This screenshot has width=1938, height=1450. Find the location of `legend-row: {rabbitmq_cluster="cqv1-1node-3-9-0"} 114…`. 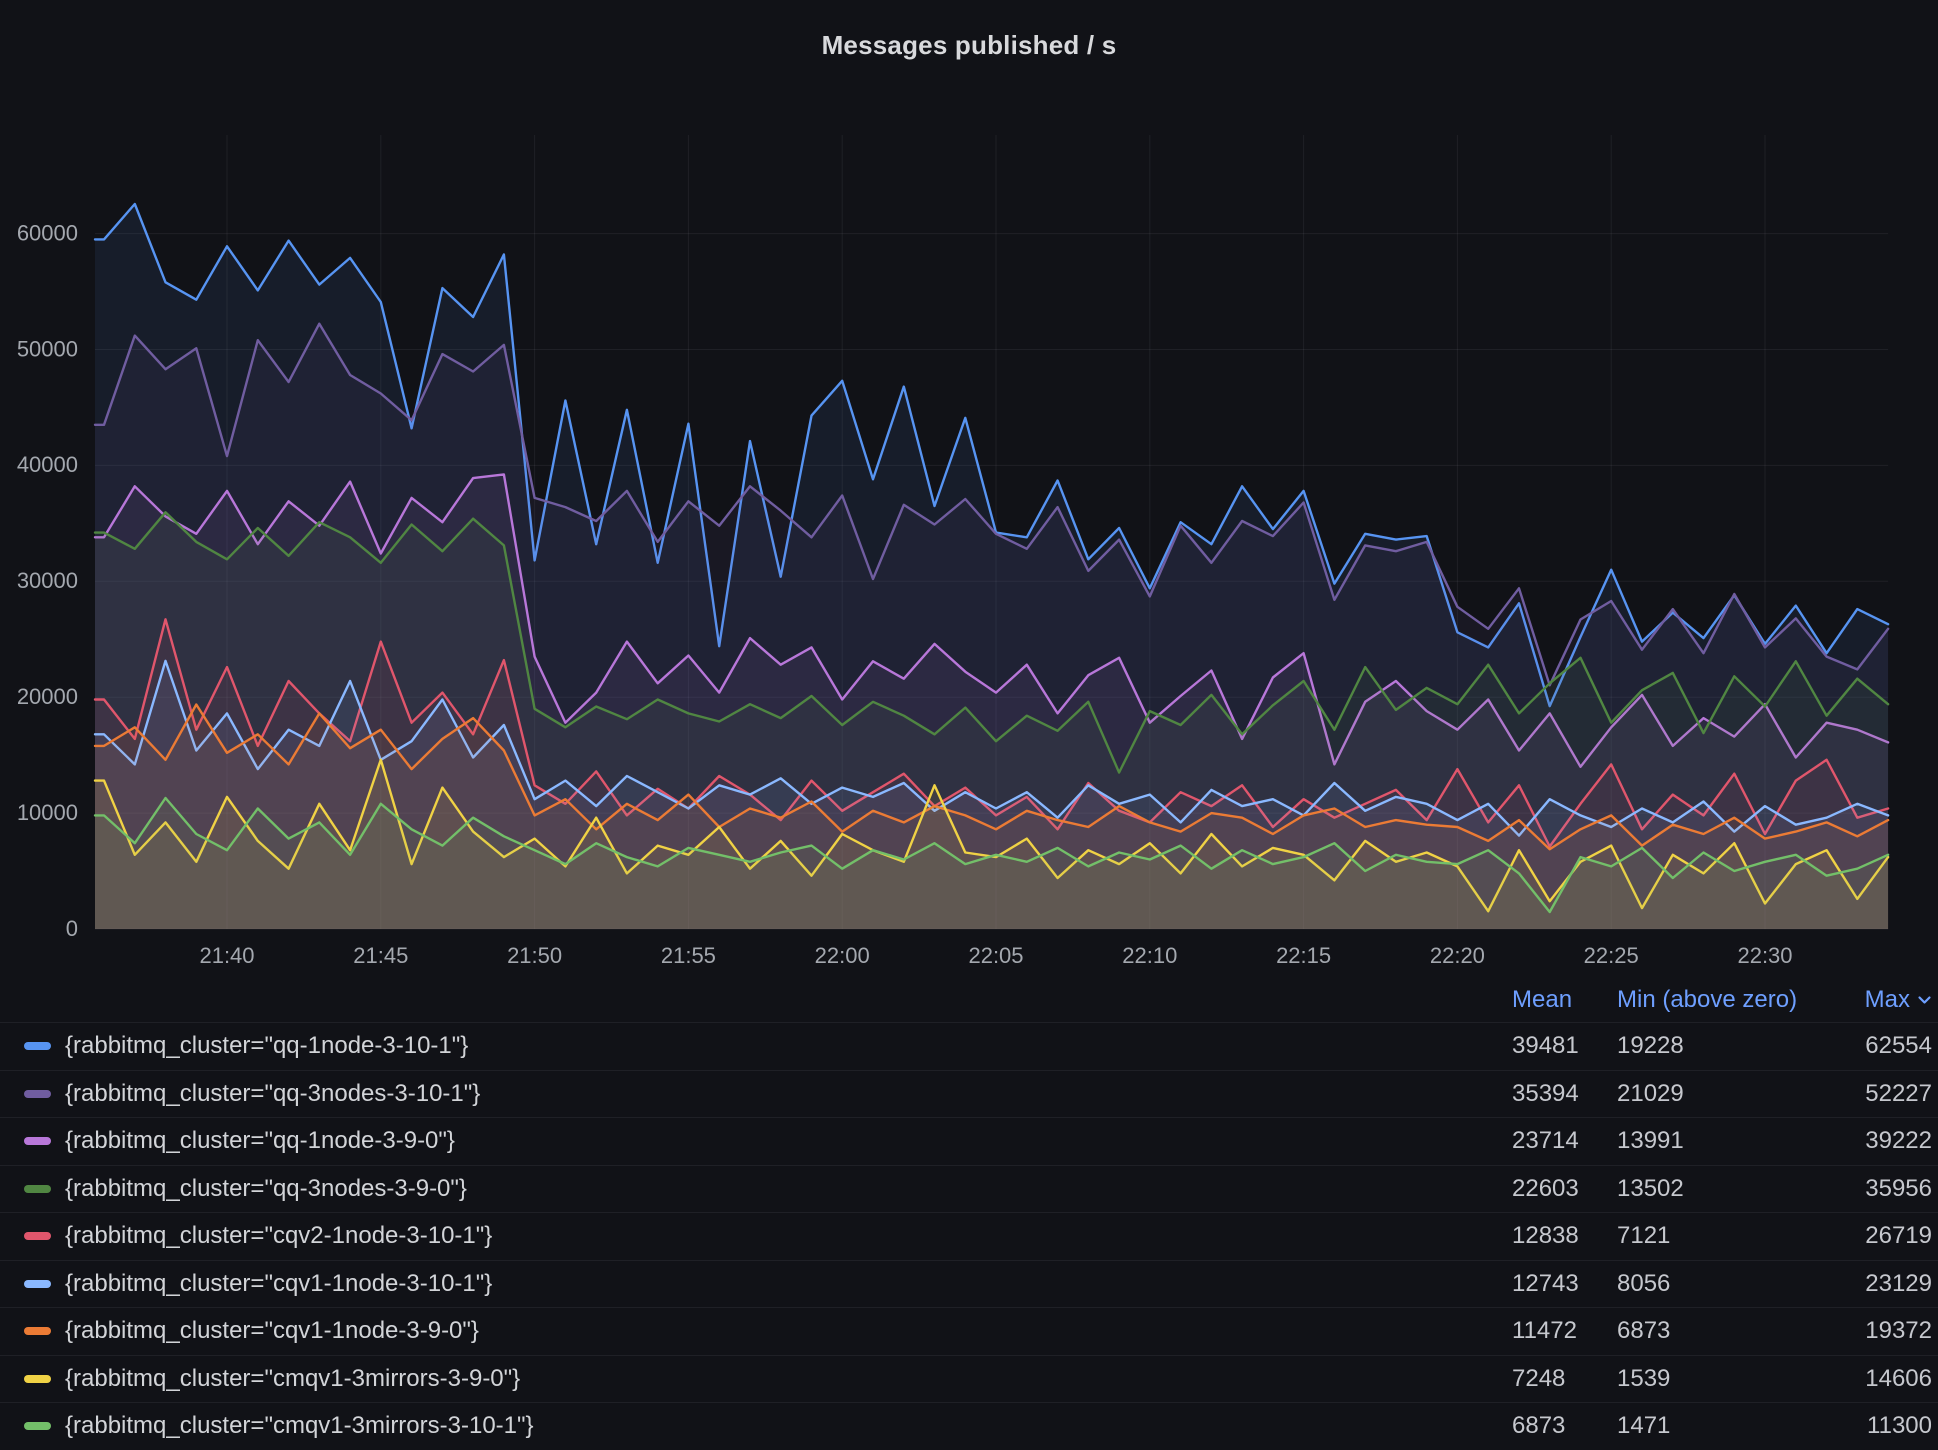

legend-row: {rabbitmq_cluster="cqv1-1node-3-9-0"} 114… is located at coordinates (969, 1331).